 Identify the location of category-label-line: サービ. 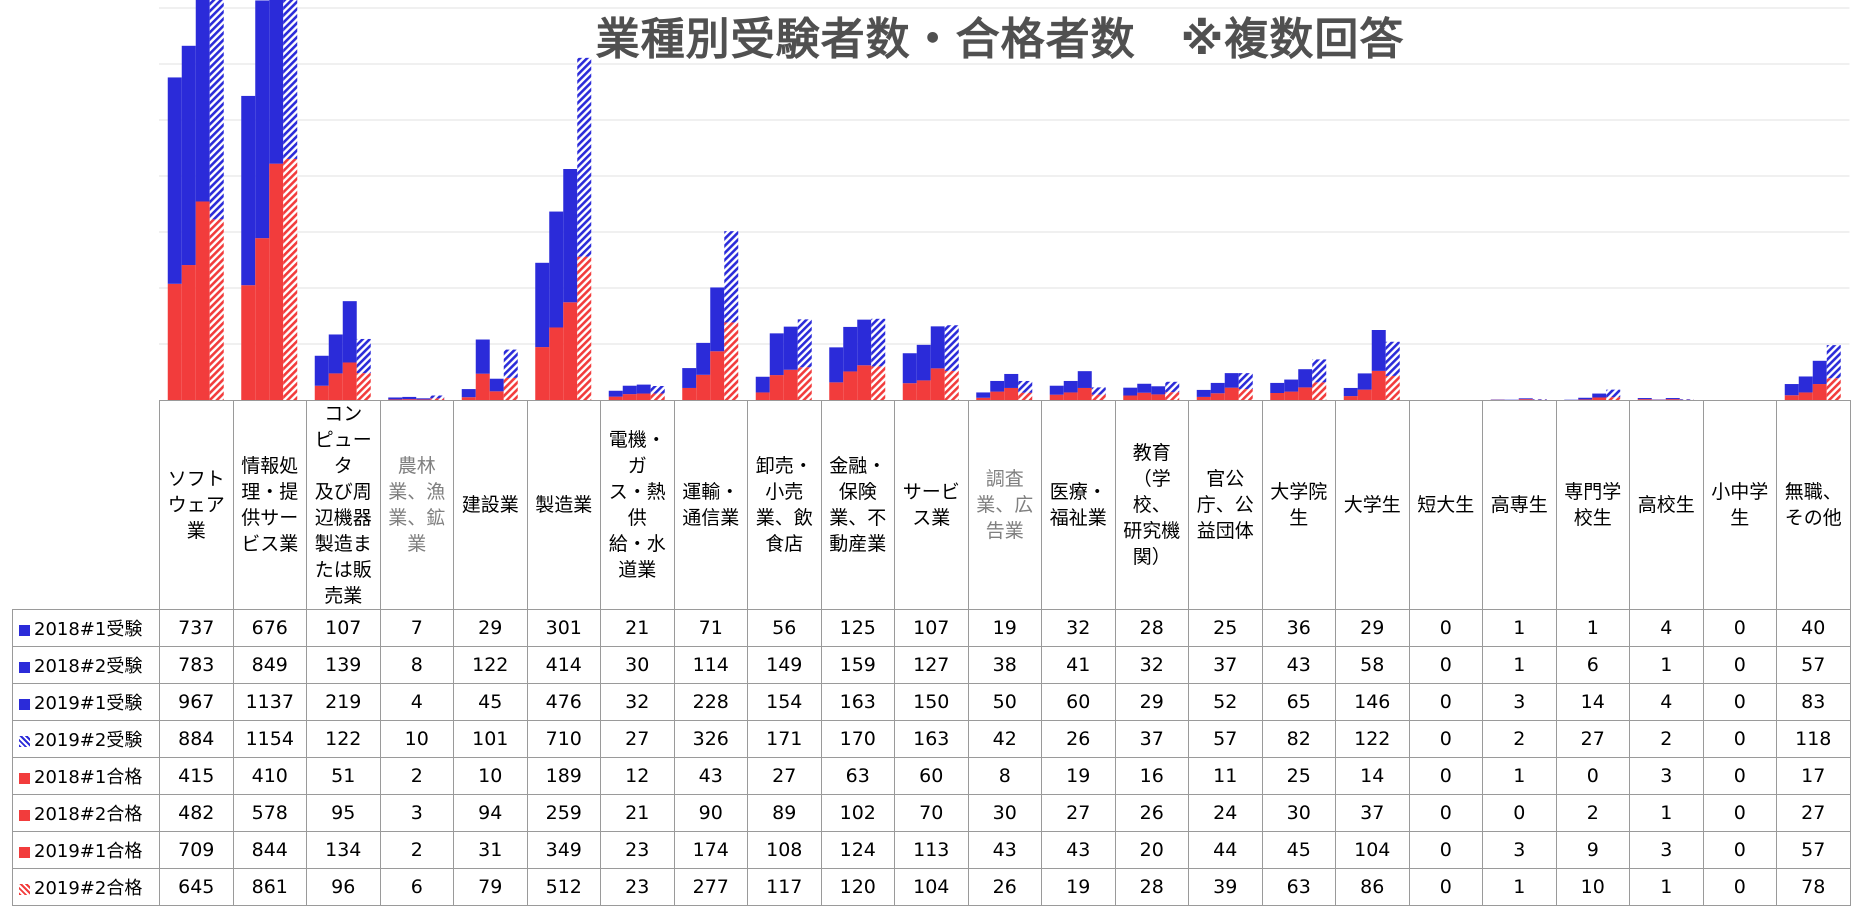
(931, 492).